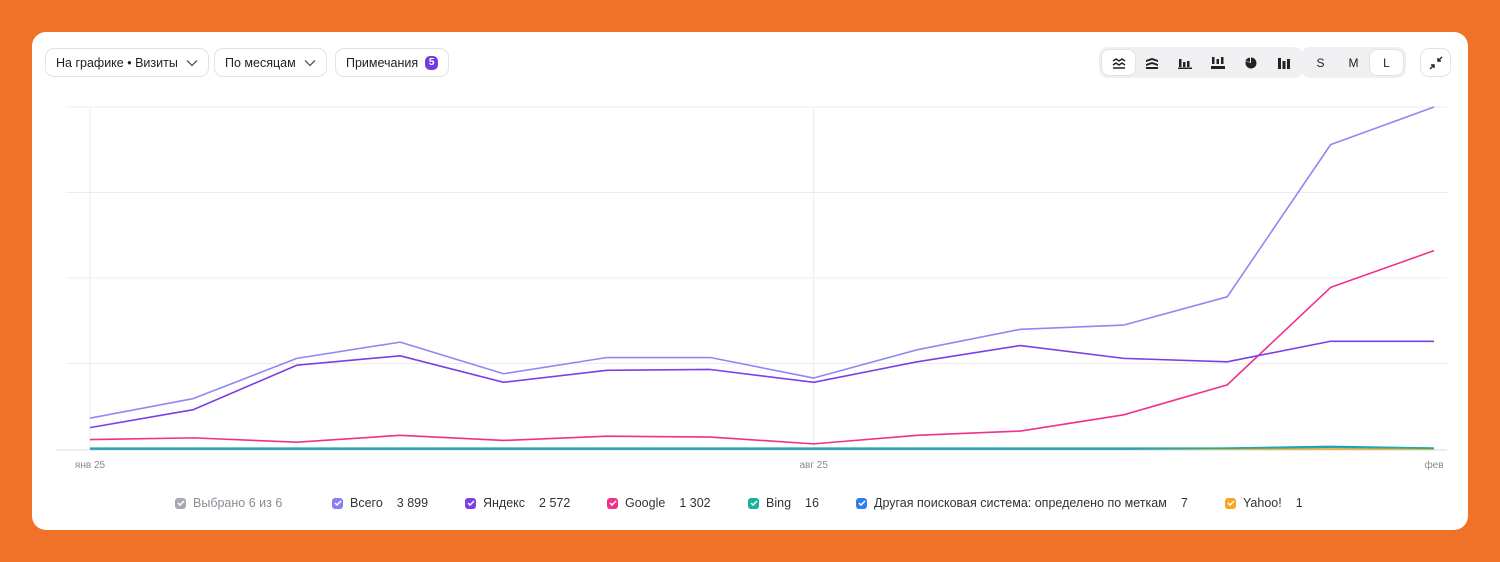 This screenshot has height=562, width=1500. What do you see at coordinates (1184, 503) in the screenshot?
I see `legend-item-value: 7` at bounding box center [1184, 503].